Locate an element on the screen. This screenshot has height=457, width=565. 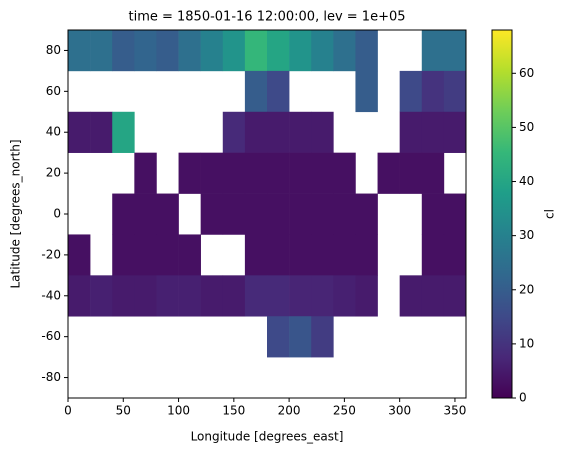
y-tick-label: 40 is located at coordinates (53, 132).